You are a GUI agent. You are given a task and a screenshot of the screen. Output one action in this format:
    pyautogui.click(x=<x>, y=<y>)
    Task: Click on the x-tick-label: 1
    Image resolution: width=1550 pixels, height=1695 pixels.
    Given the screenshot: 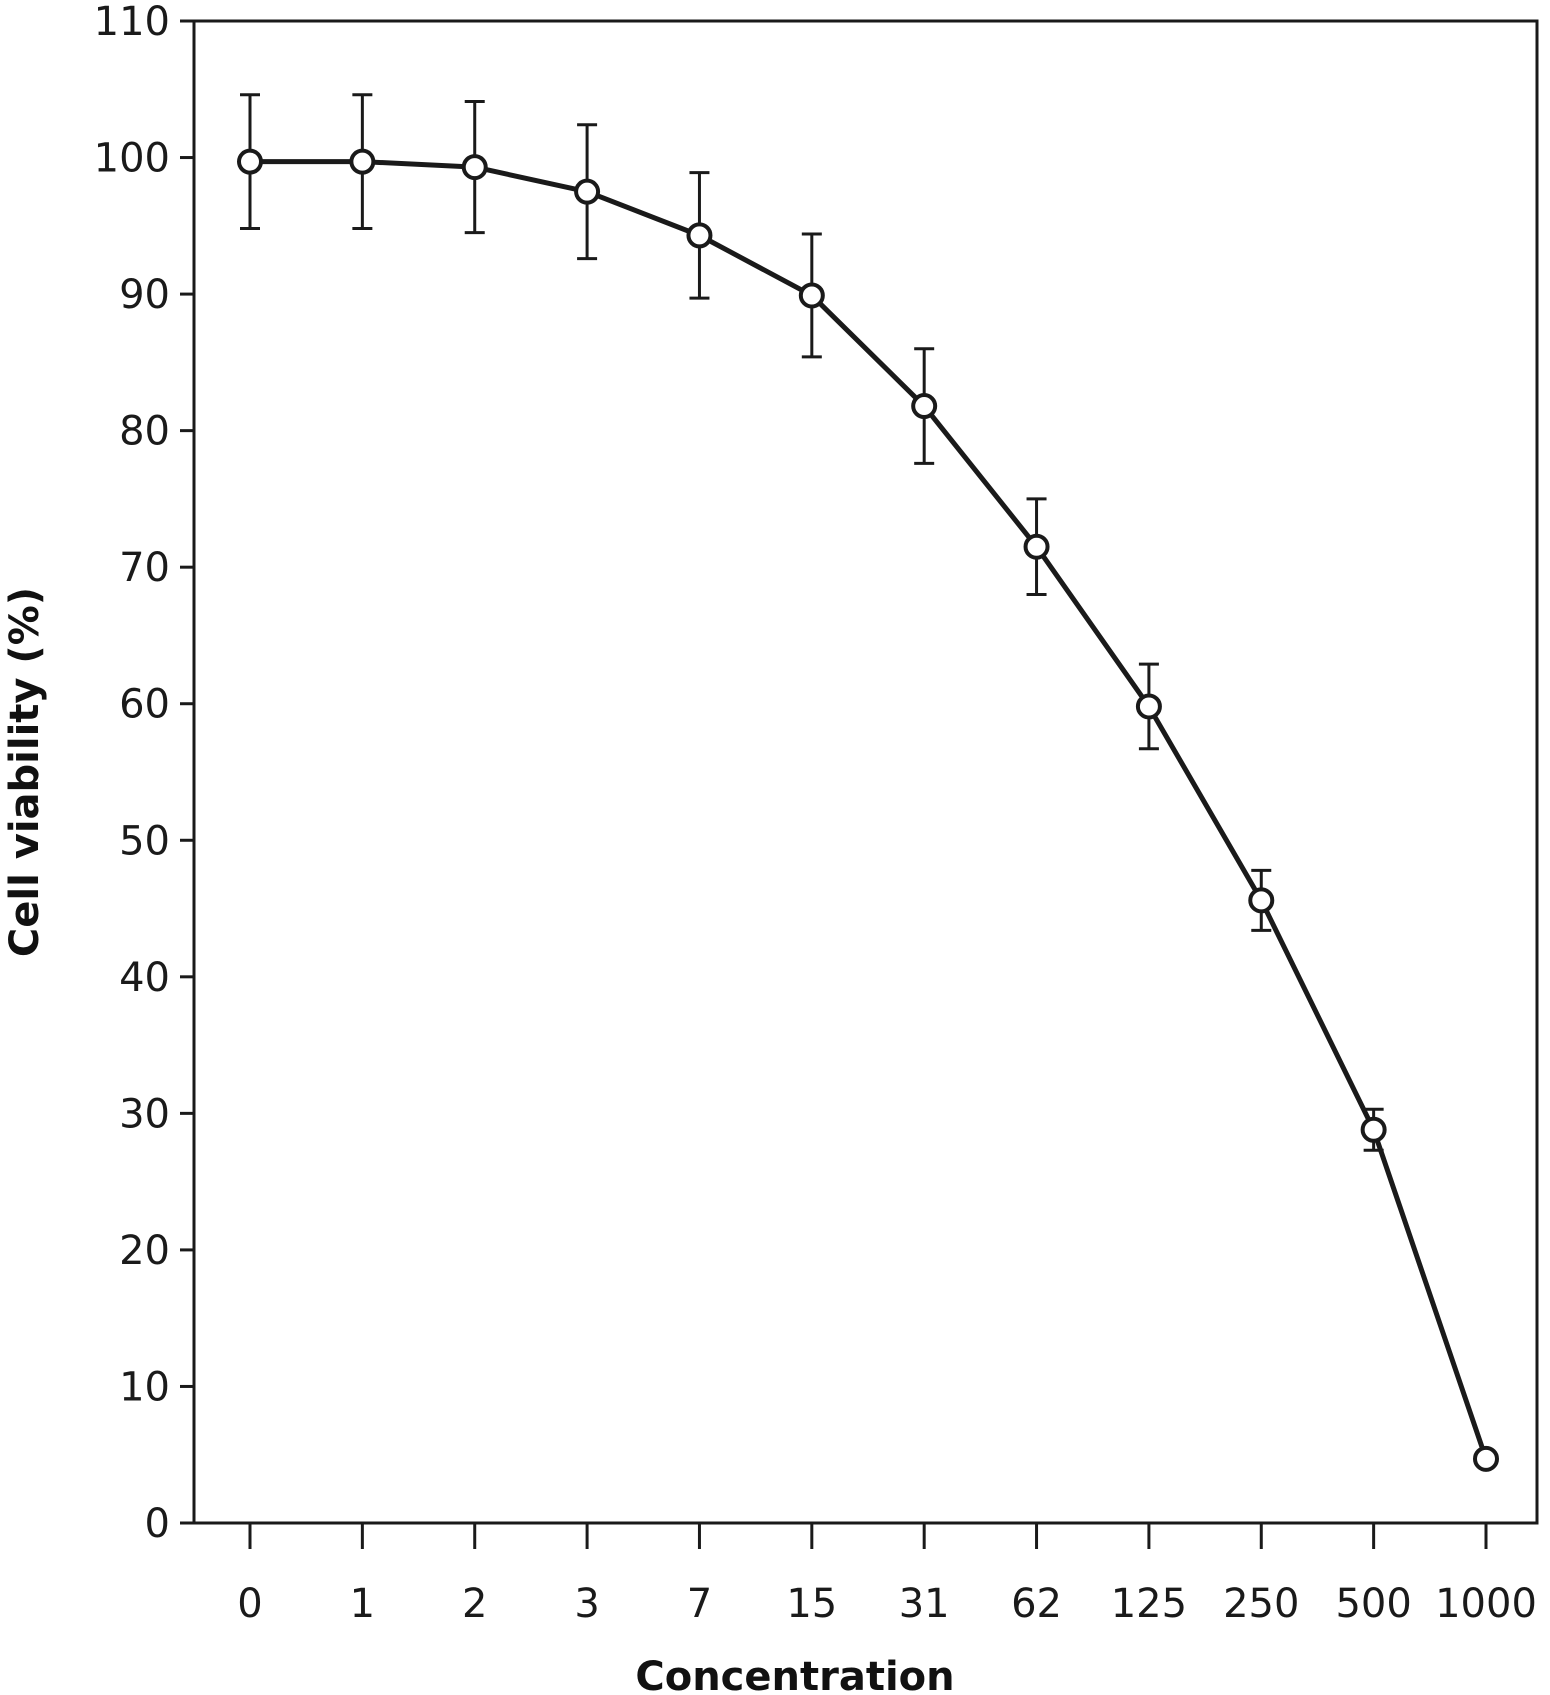 What is the action you would take?
    pyautogui.click(x=362, y=1604)
    